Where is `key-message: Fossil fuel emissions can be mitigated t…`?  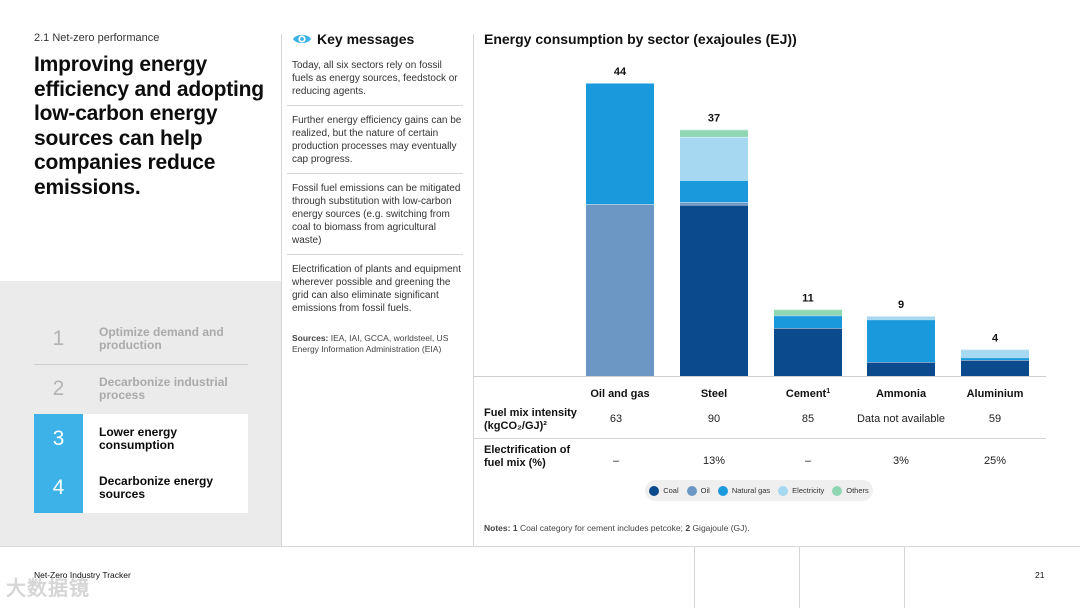 key-message: Fossil fuel emissions can be mitigated t… is located at coordinates (376, 214).